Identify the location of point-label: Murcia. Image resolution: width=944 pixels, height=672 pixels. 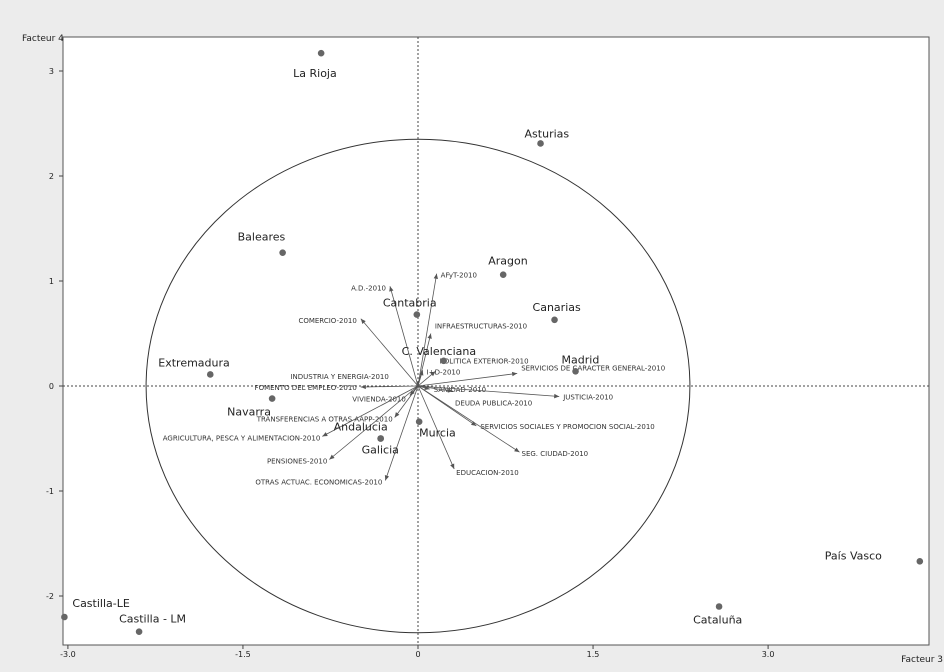
(437, 433).